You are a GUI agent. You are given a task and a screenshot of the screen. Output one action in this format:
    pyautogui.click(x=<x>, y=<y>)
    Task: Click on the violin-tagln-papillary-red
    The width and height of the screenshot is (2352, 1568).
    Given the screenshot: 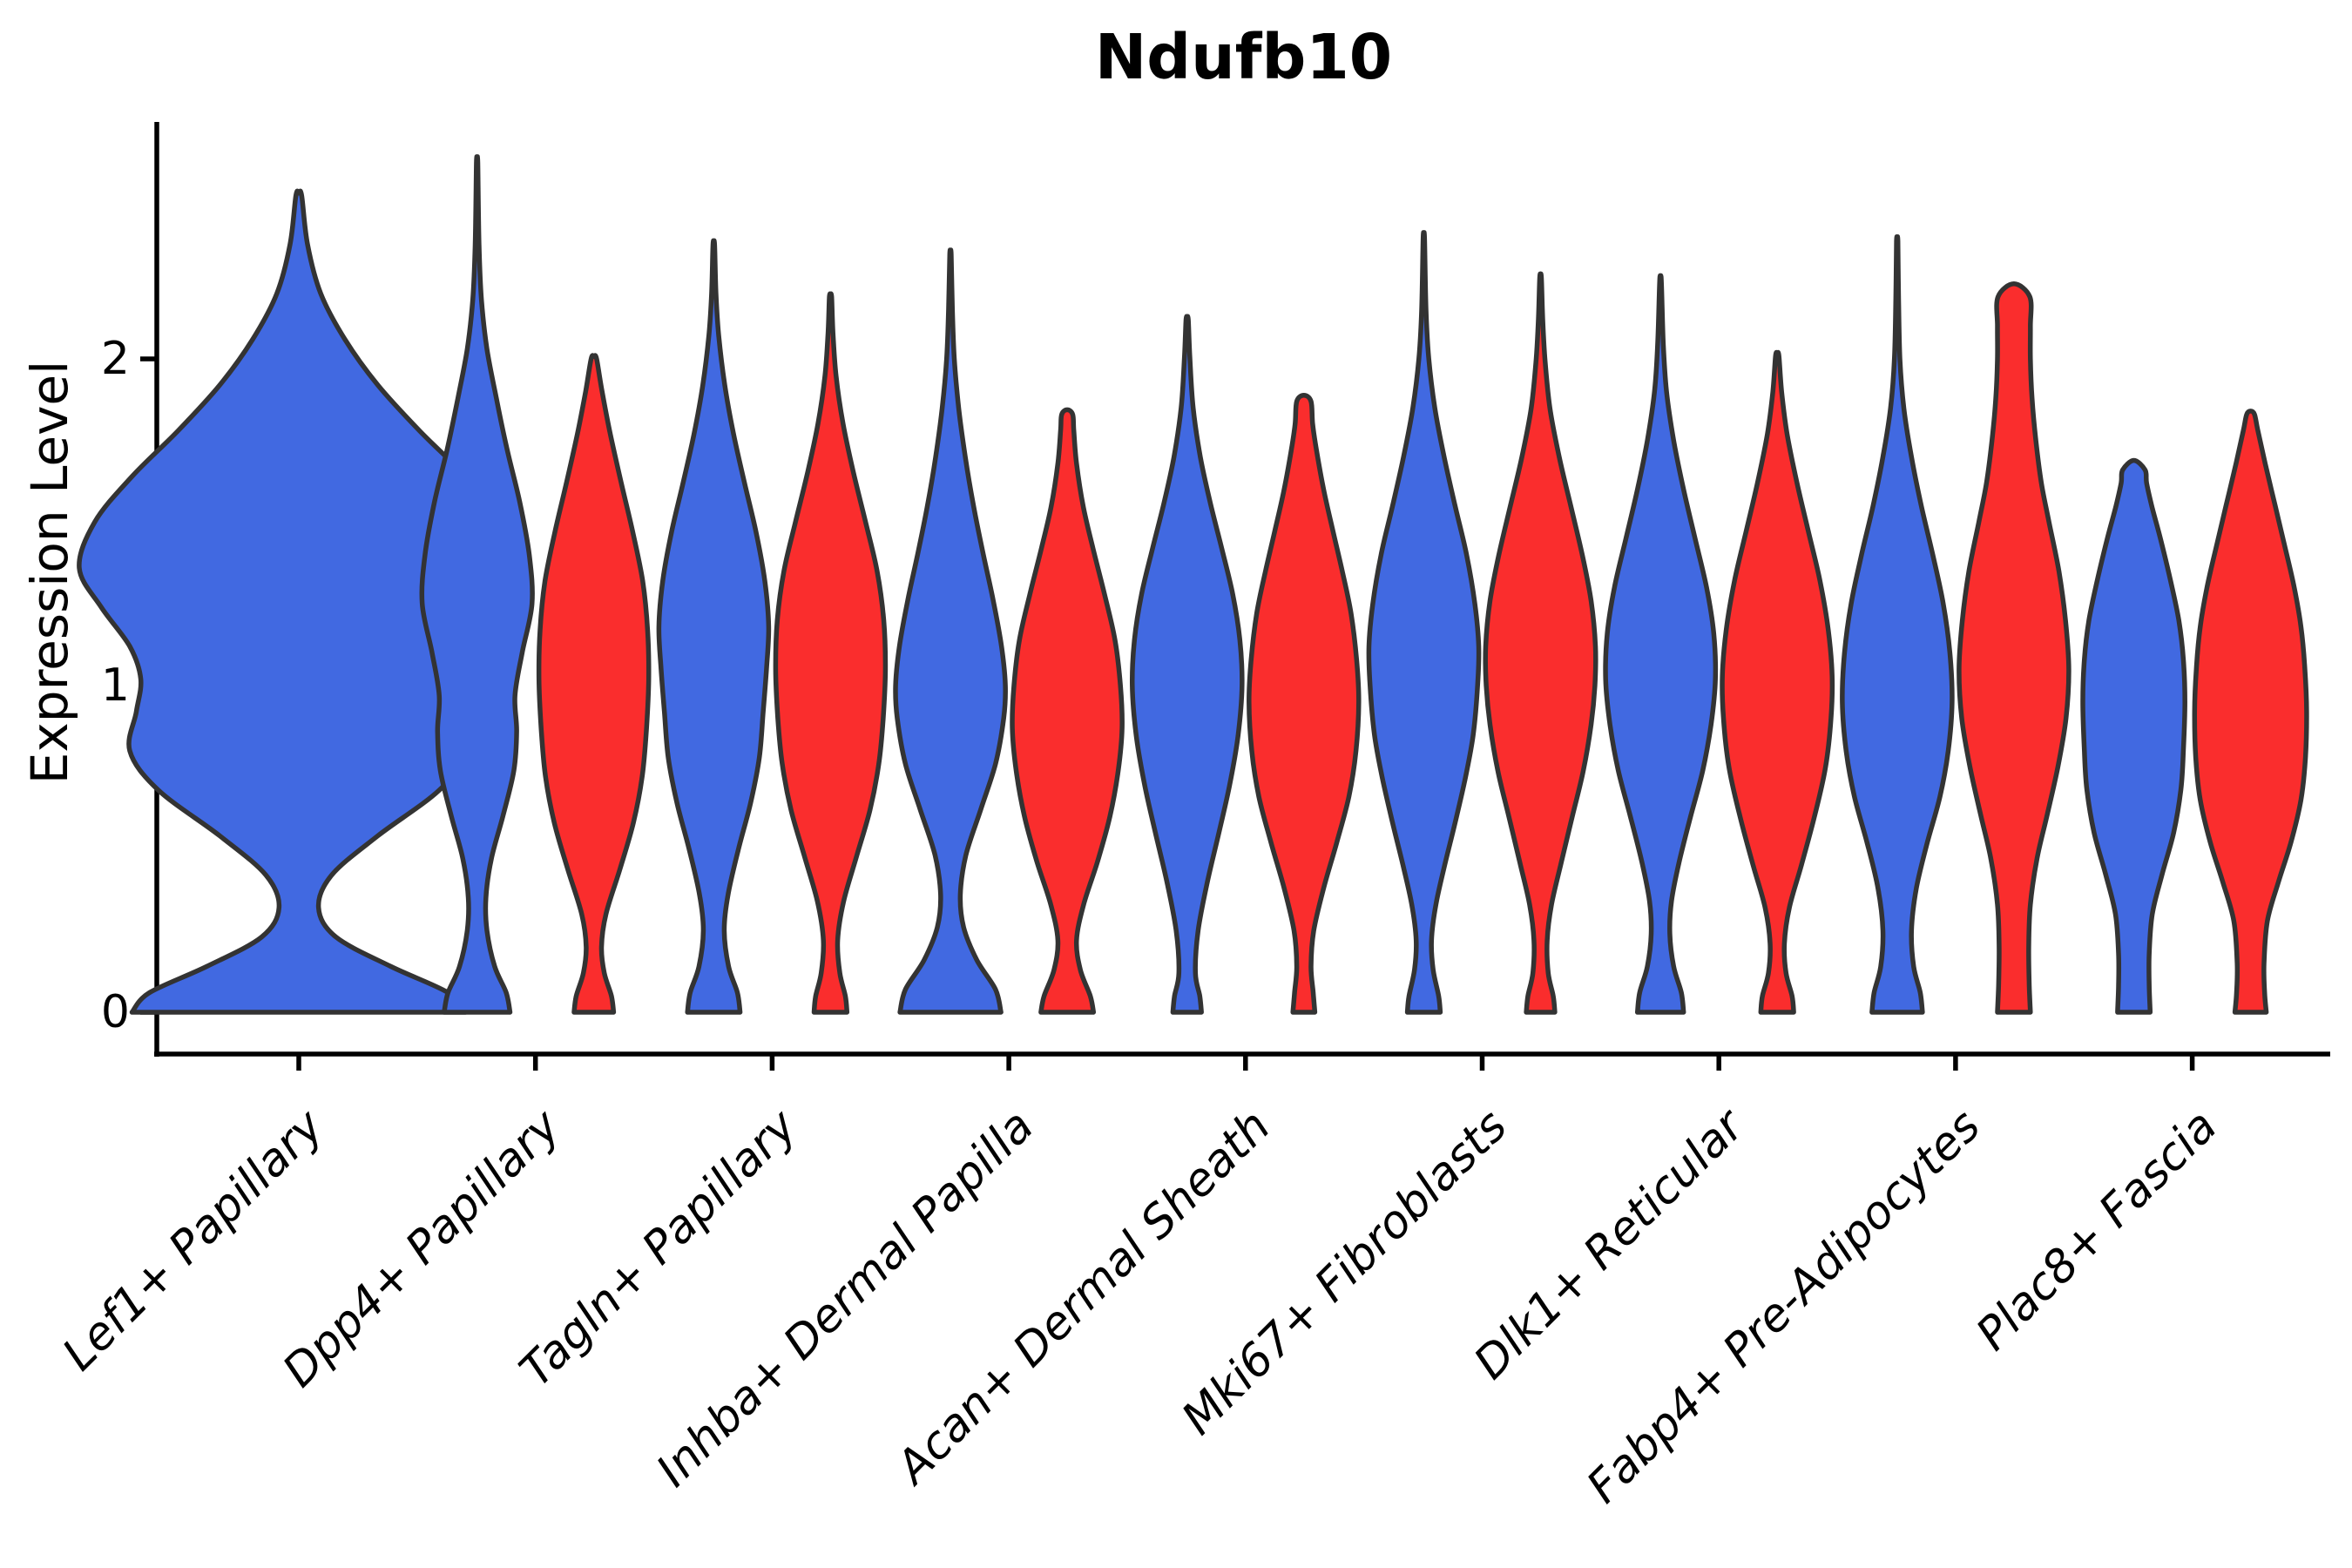 What is the action you would take?
    pyautogui.click(x=831, y=653)
    